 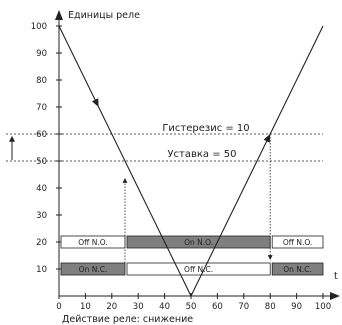 I want to click on x-tick-label: 40, so click(x=164, y=307).